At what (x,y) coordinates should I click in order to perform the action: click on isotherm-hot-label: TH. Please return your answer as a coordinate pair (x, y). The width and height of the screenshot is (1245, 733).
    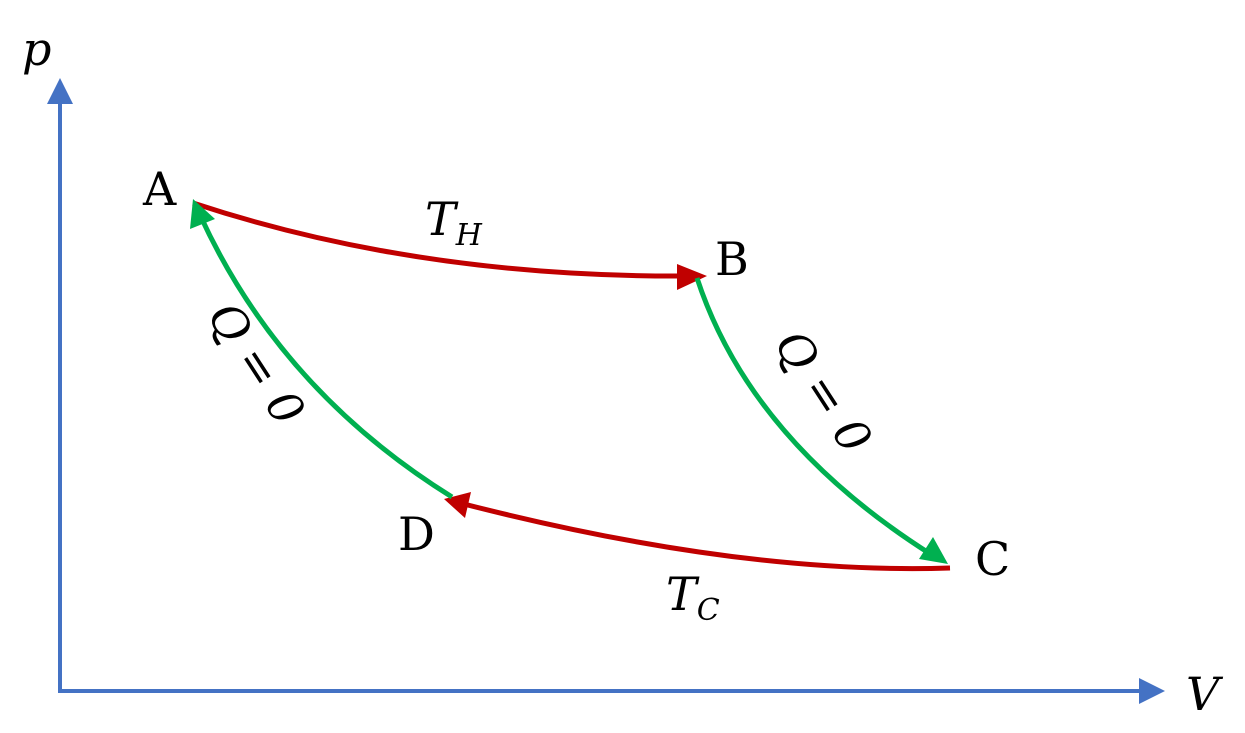
    Looking at the image, I should click on (454, 222).